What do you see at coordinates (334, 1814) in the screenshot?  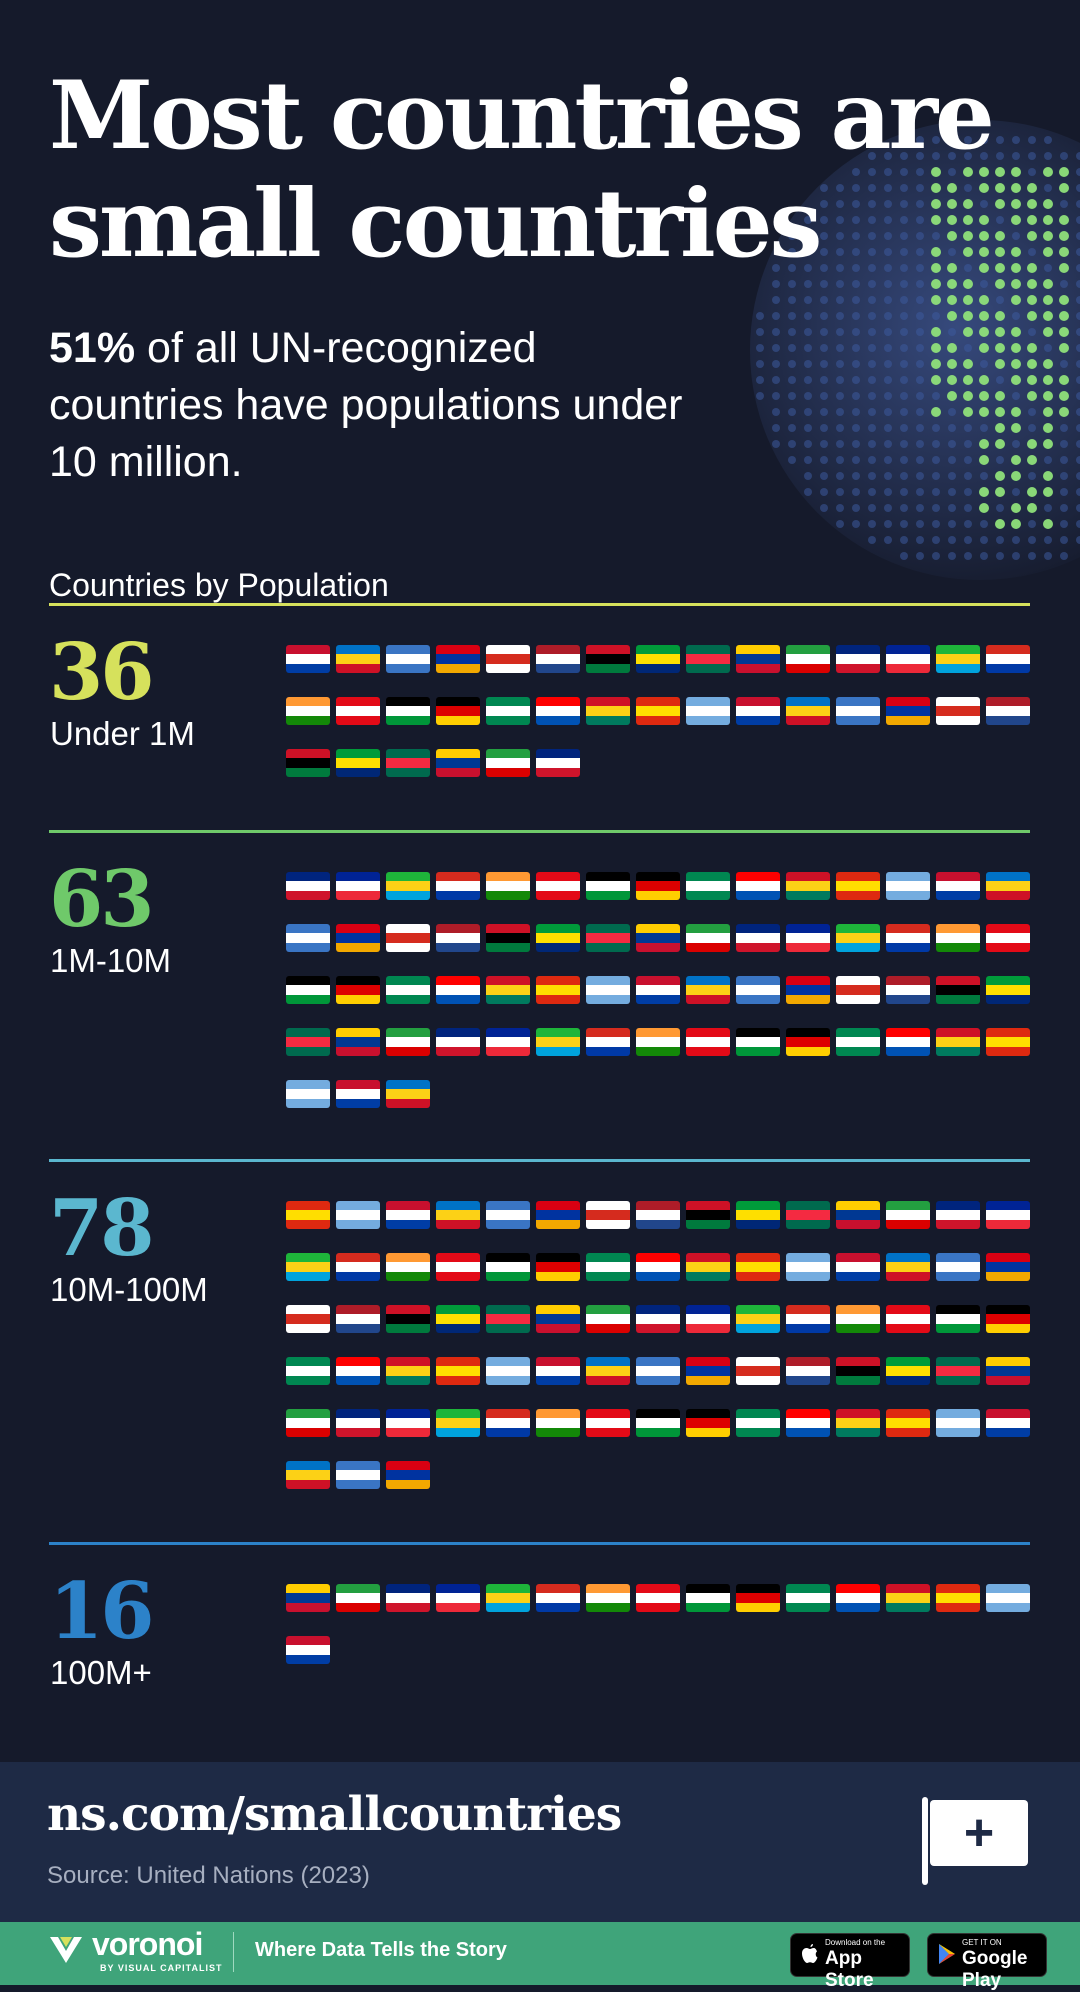 I see `footer-url: ns.com/smallcountries` at bounding box center [334, 1814].